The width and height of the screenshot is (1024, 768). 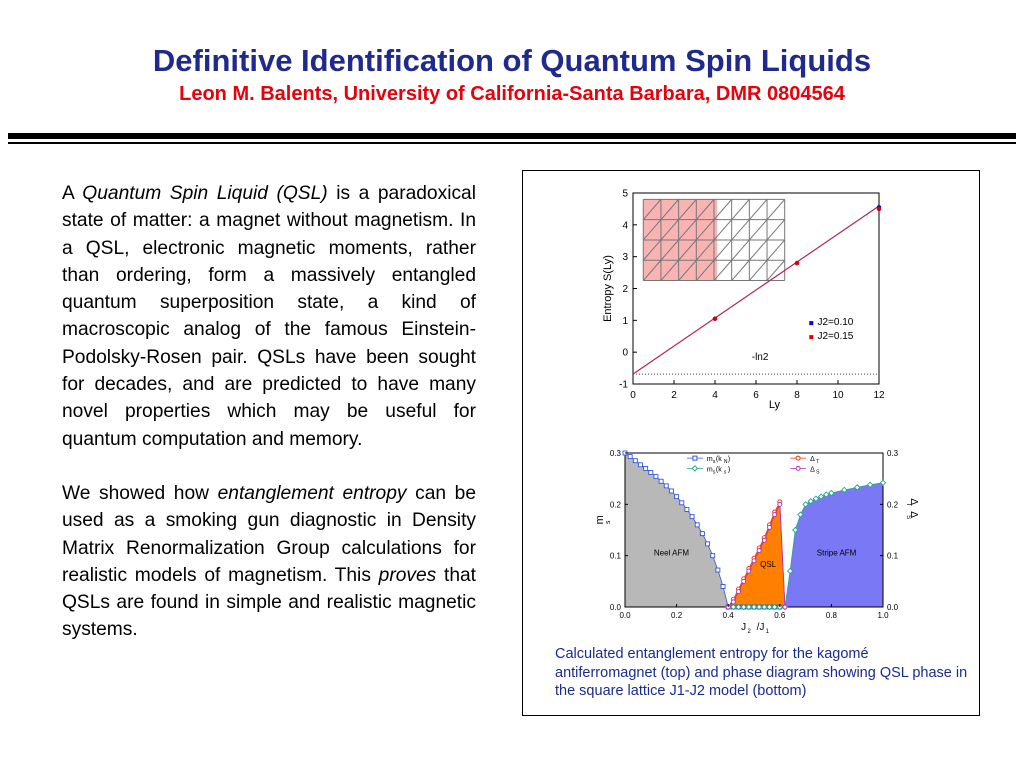 I want to click on phase-x-tick-label-0.2: 0.2, so click(x=677, y=615).